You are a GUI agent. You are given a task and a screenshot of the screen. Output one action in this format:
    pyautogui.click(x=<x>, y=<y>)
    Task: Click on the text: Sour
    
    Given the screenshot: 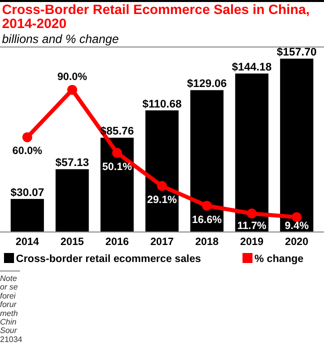 What is the action you would take?
    pyautogui.click(x=9, y=331)
    